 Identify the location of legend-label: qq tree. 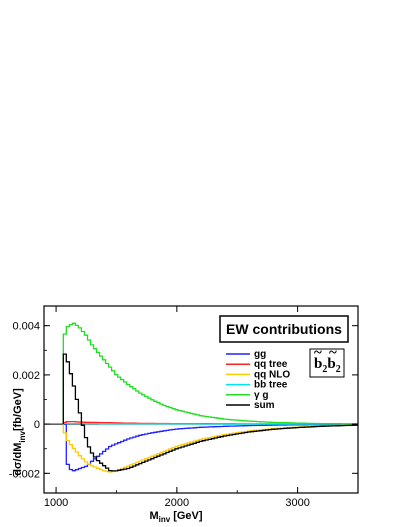
(271, 364).